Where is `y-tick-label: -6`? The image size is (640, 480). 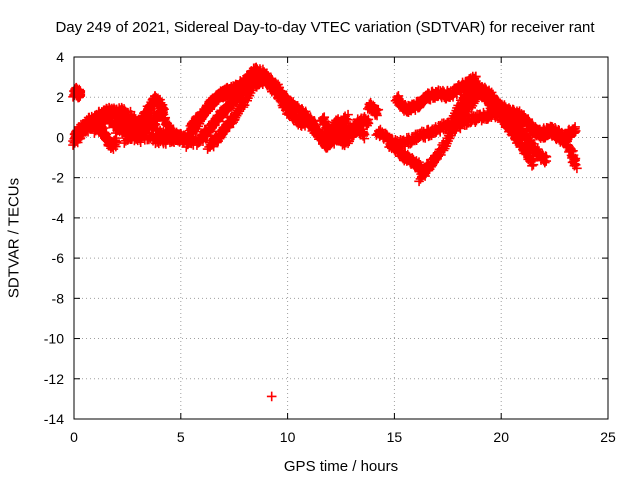
y-tick-label: -6 is located at coordinates (58, 258).